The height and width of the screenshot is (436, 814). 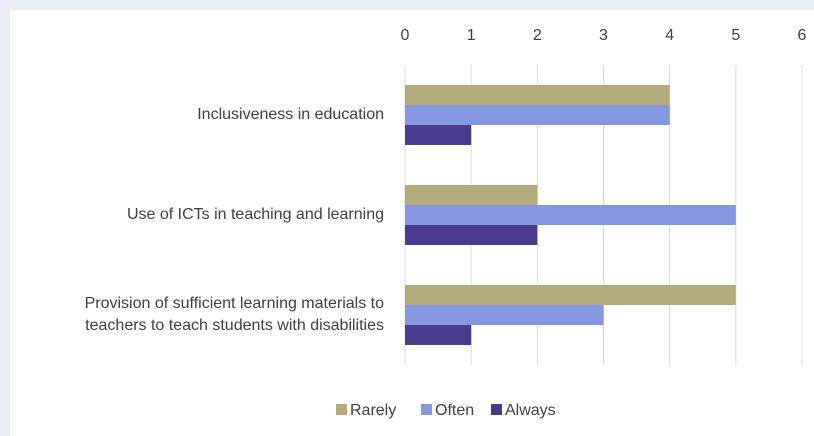 I want to click on legend-label: Always, so click(x=530, y=410).